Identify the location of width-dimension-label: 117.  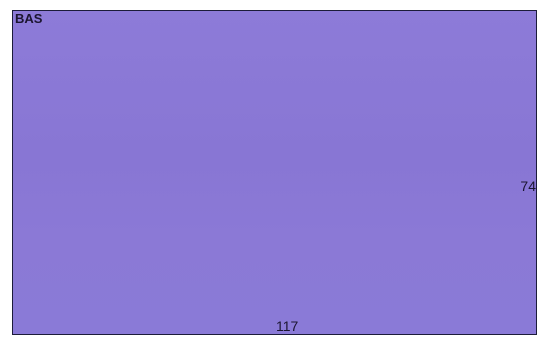
(287, 326).